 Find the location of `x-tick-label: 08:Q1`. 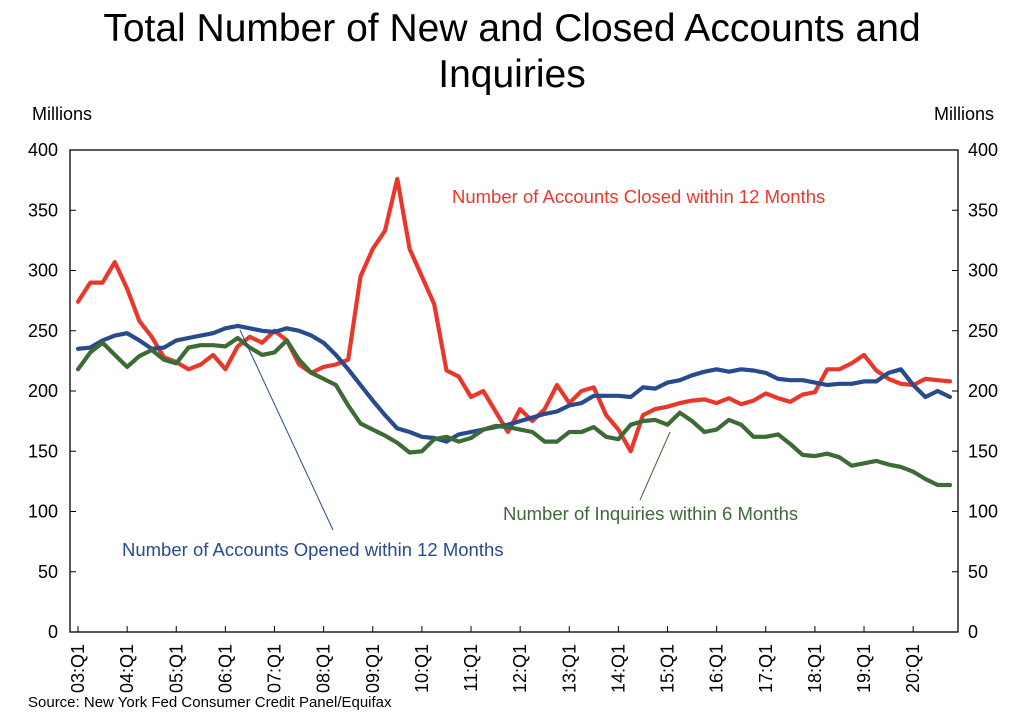

x-tick-label: 08:Q1 is located at coordinates (324, 668).